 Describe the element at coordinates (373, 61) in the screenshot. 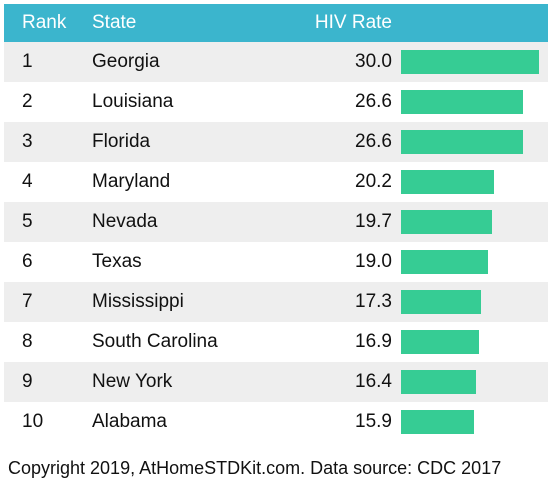

I see `rate-cell: 30.0` at that location.